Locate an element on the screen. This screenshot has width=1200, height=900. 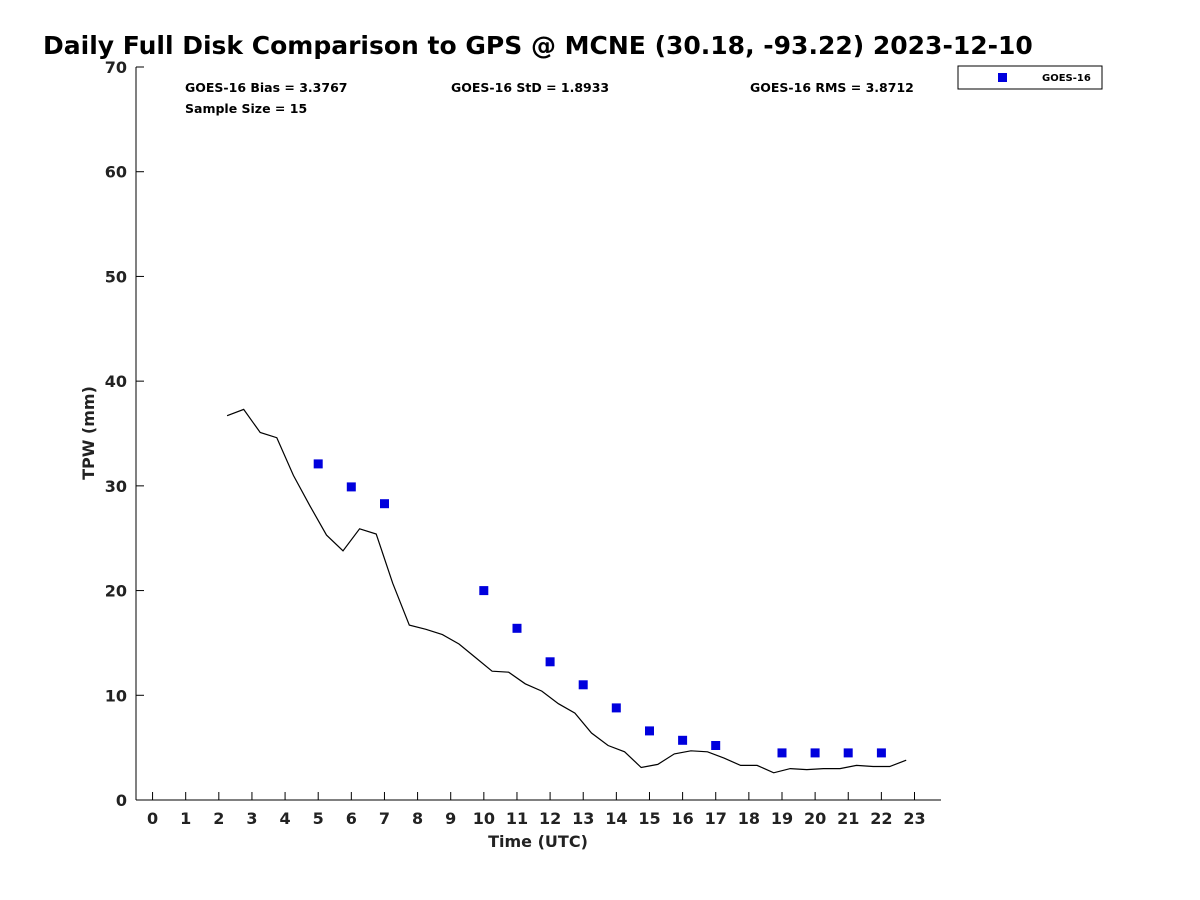
legend-marker is located at coordinates (1002, 77).